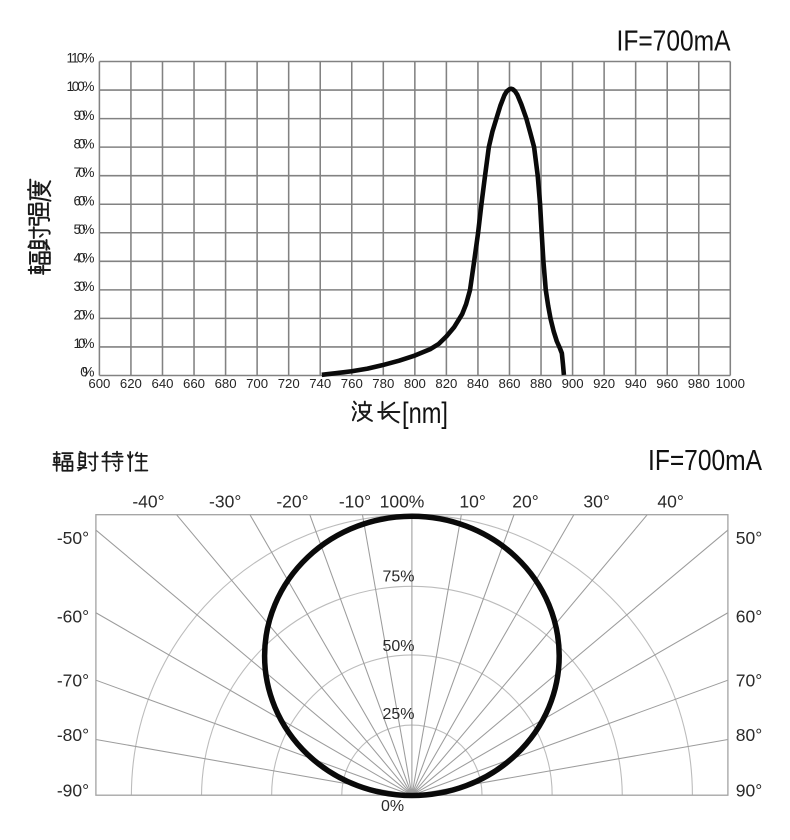 Image resolution: width=790 pixels, height=840 pixels. What do you see at coordinates (352, 383) in the screenshot?
I see `svg-text: 760` at bounding box center [352, 383].